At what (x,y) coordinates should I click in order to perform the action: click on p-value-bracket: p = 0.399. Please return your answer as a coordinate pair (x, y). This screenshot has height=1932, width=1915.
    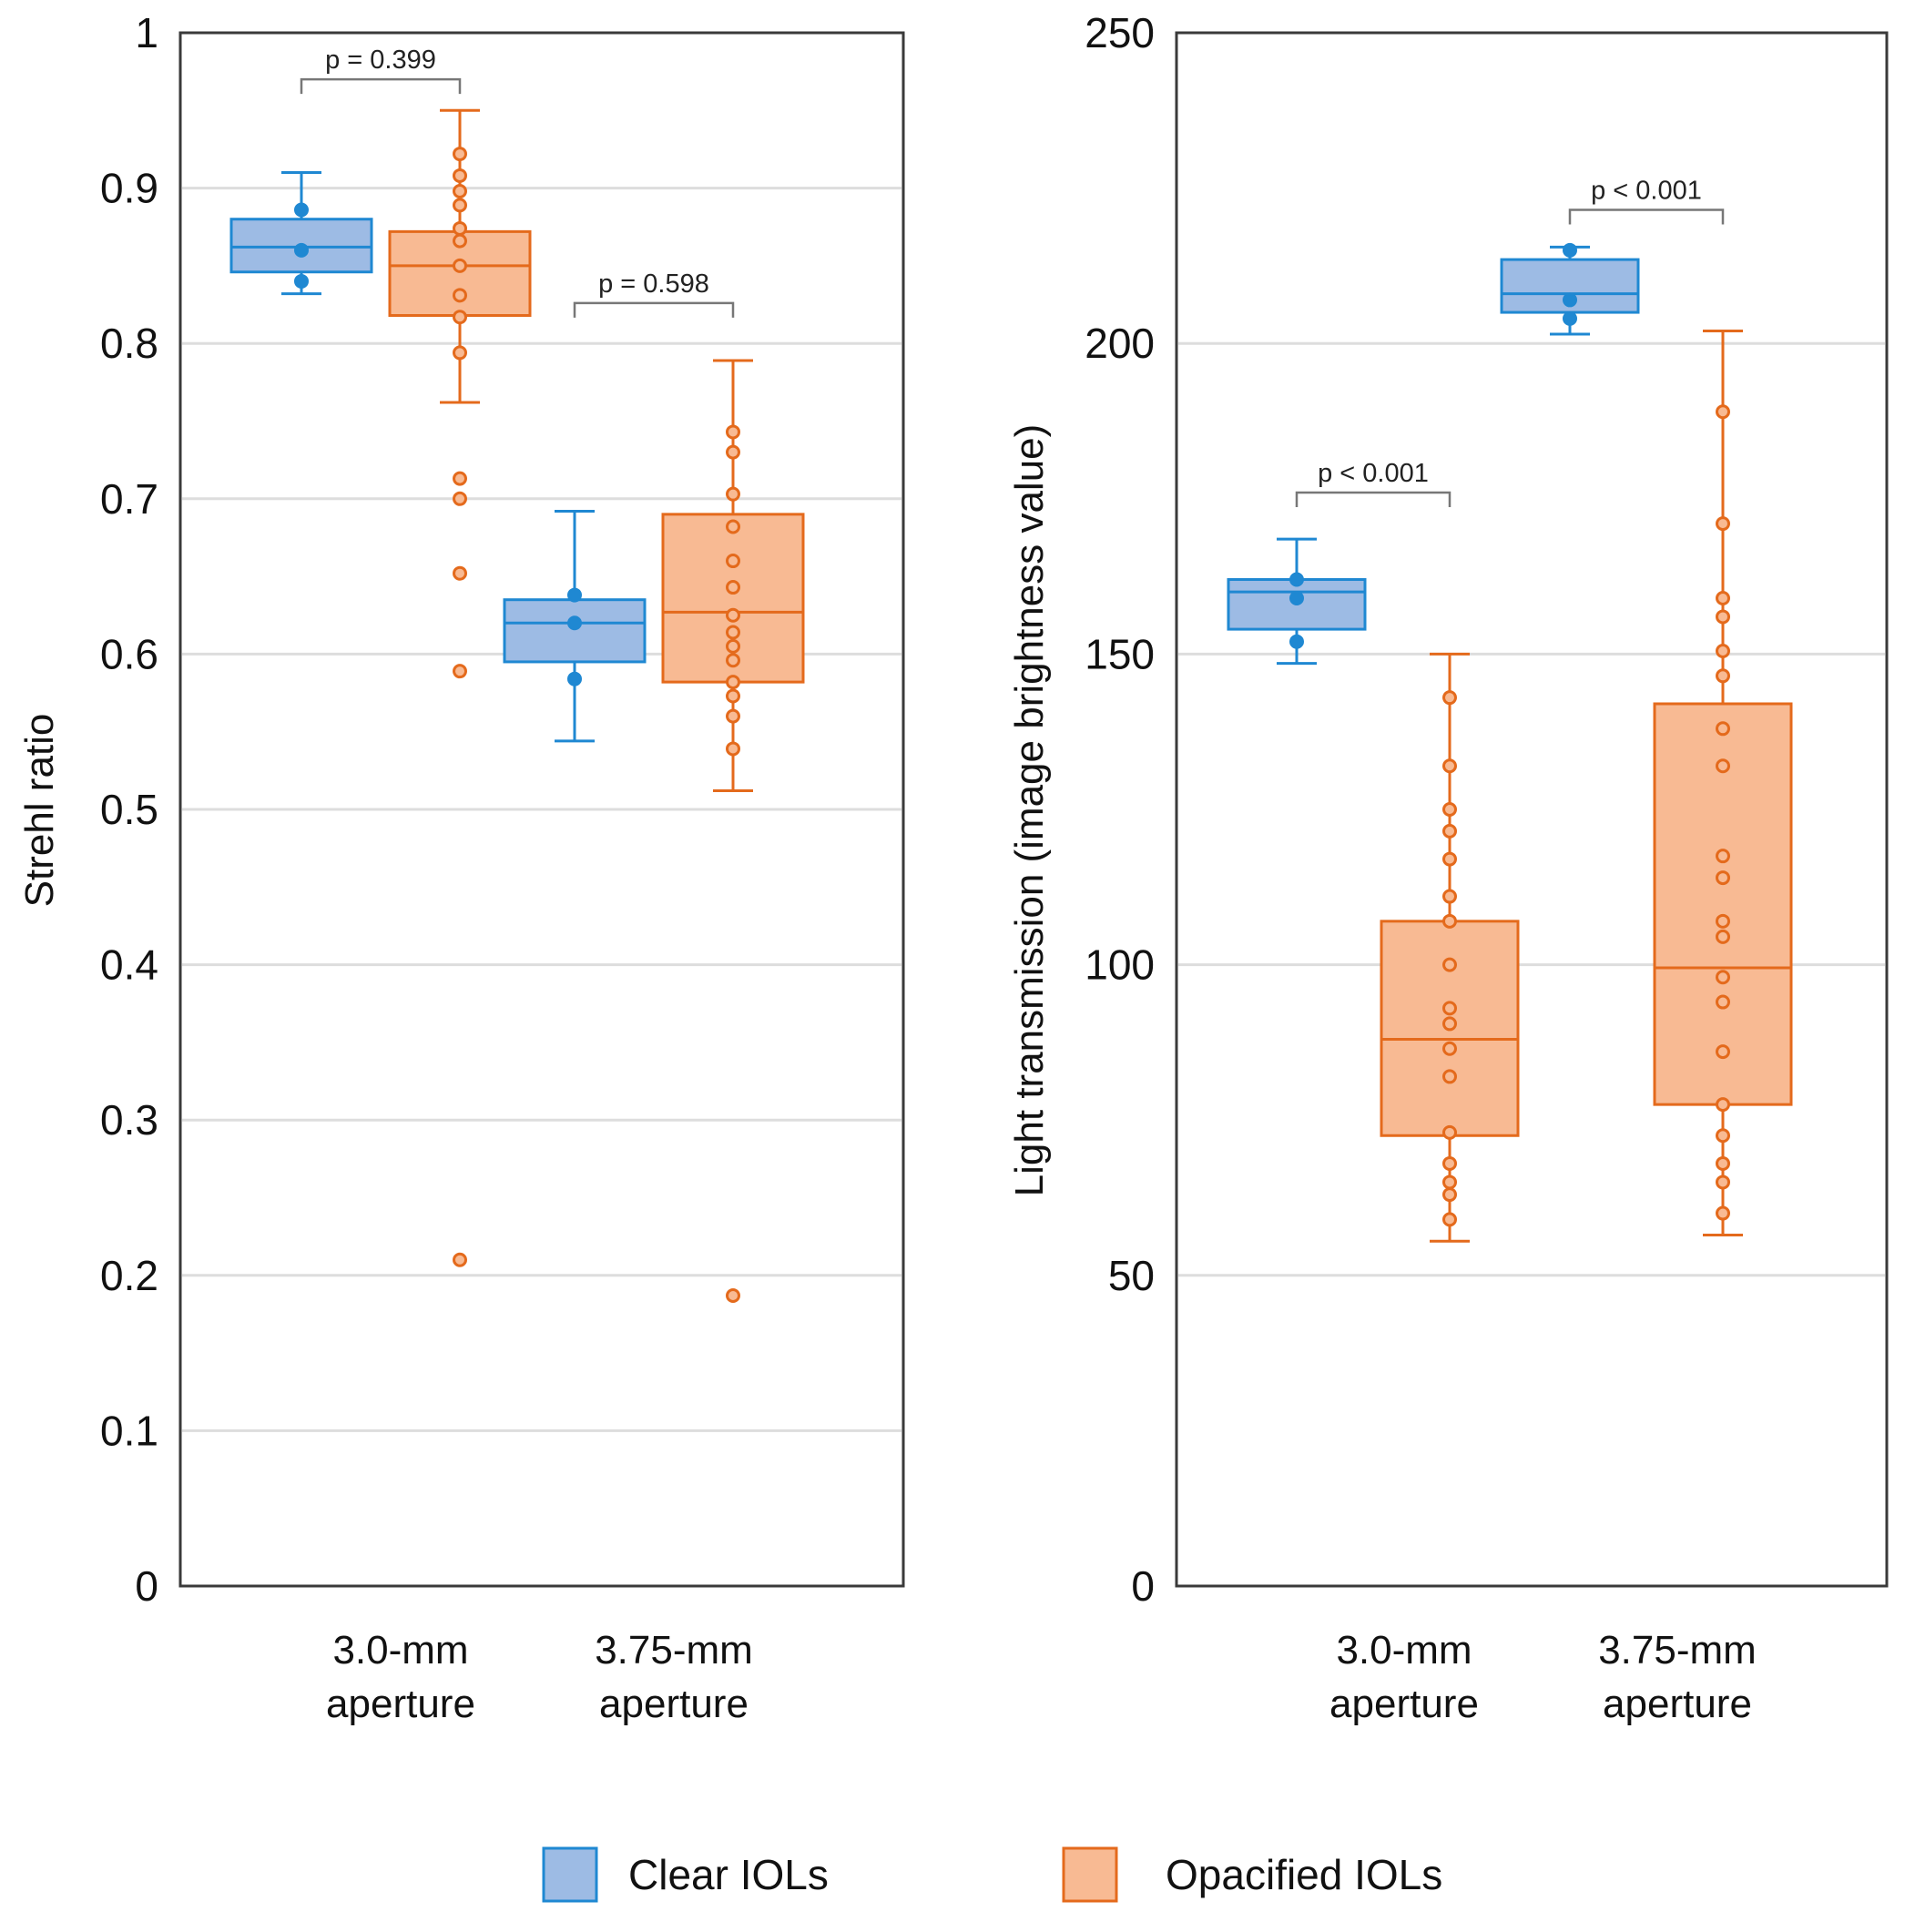
    Looking at the image, I should click on (381, 70).